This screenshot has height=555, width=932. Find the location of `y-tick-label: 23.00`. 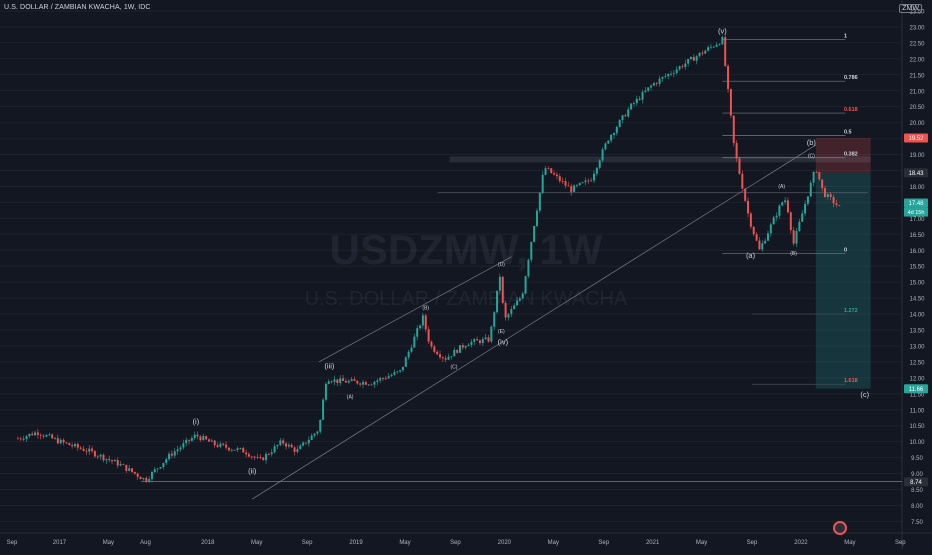

y-tick-label: 23.00 is located at coordinates (917, 28).